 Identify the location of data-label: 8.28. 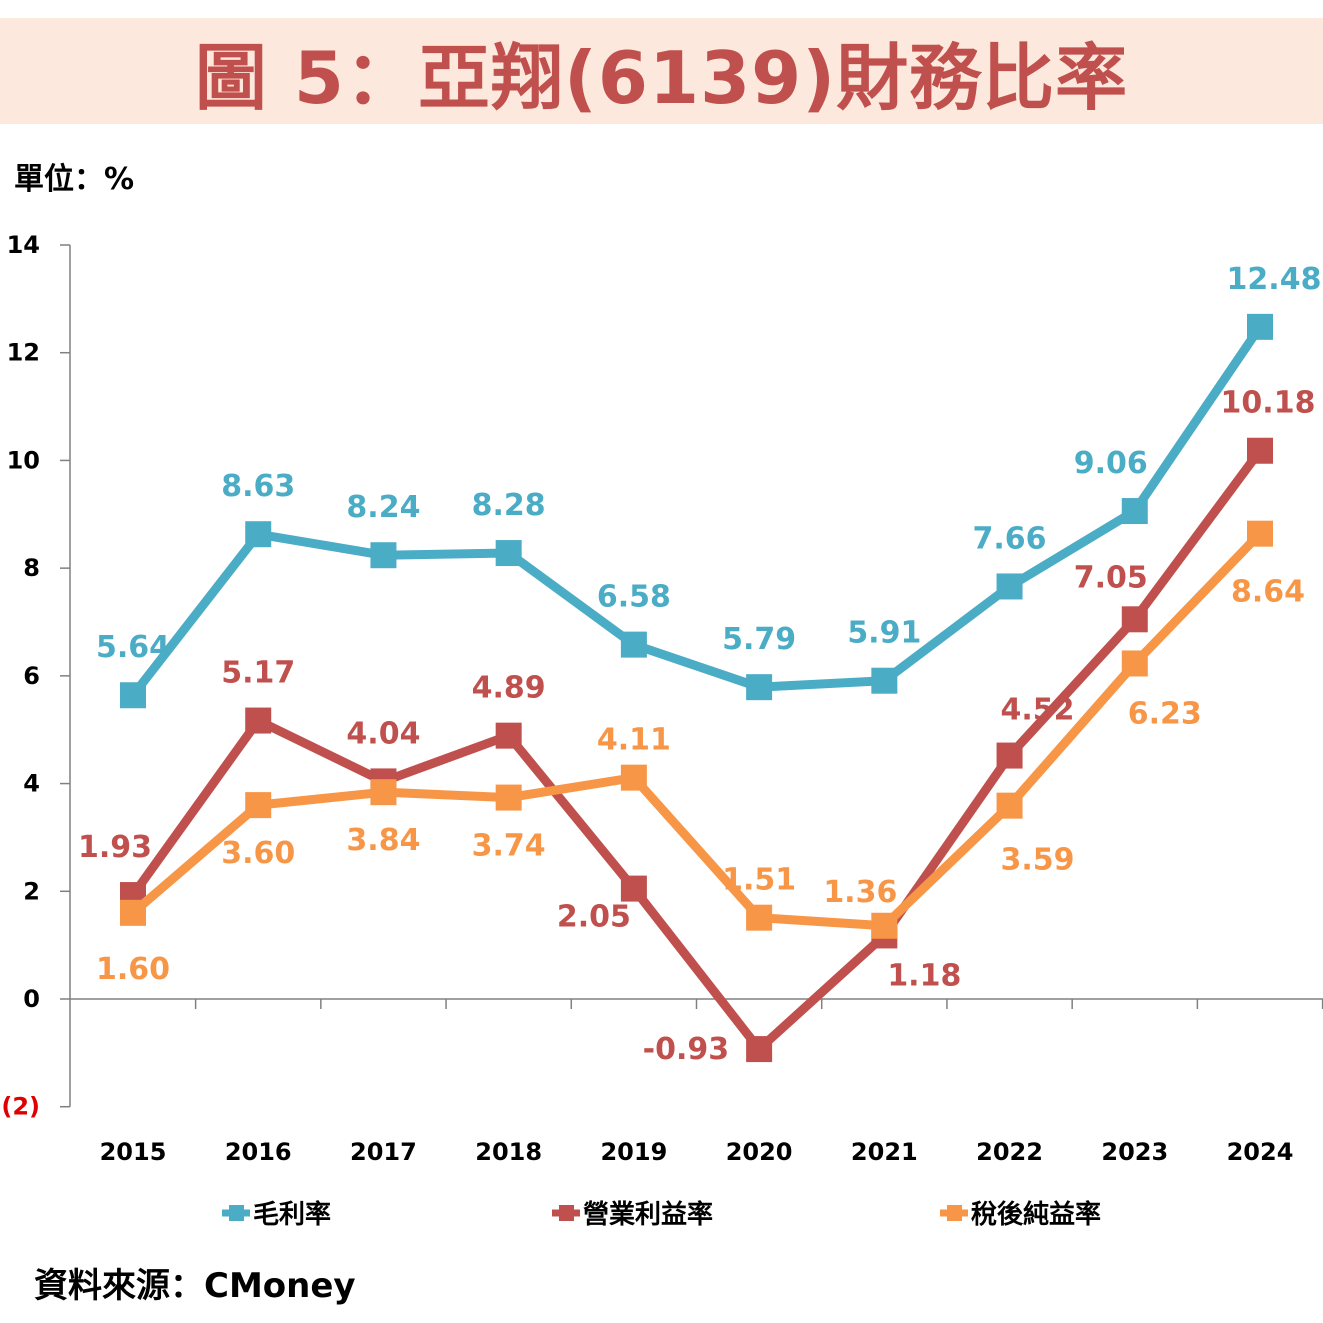
(509, 505).